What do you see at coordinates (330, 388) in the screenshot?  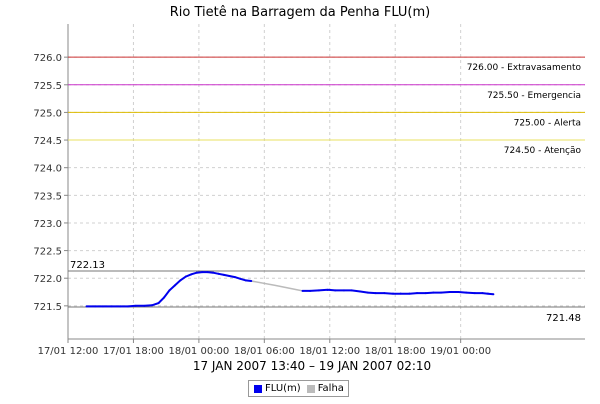 I see `legend-label-falha: Falha` at bounding box center [330, 388].